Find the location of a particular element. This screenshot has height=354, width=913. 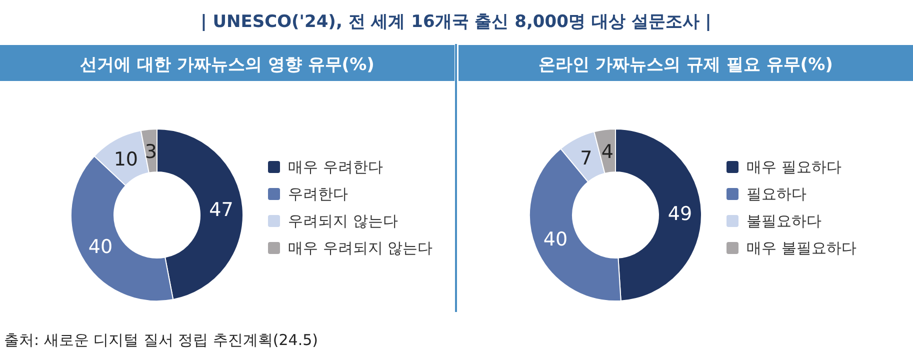

legend-label: 매우 우려한다 is located at coordinates (335, 167).